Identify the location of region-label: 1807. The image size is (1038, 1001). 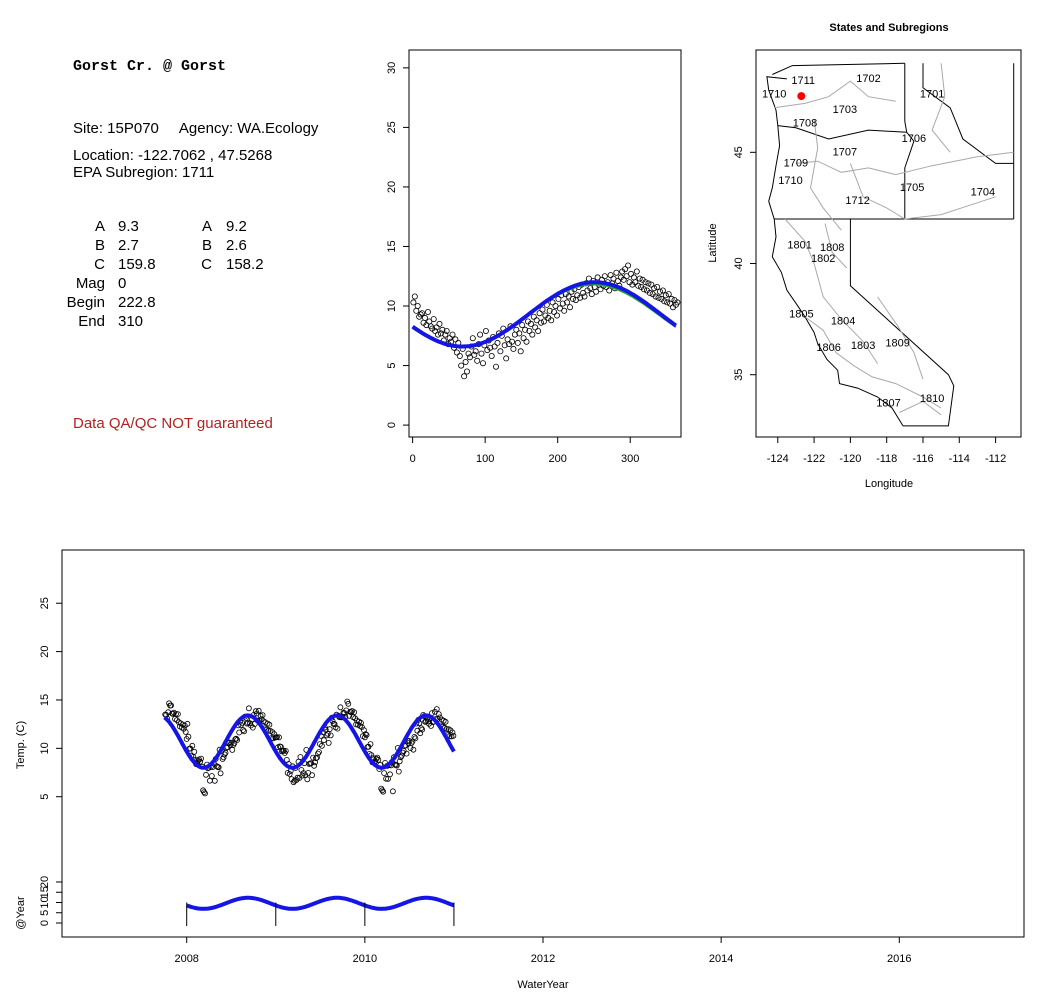
(888, 404).